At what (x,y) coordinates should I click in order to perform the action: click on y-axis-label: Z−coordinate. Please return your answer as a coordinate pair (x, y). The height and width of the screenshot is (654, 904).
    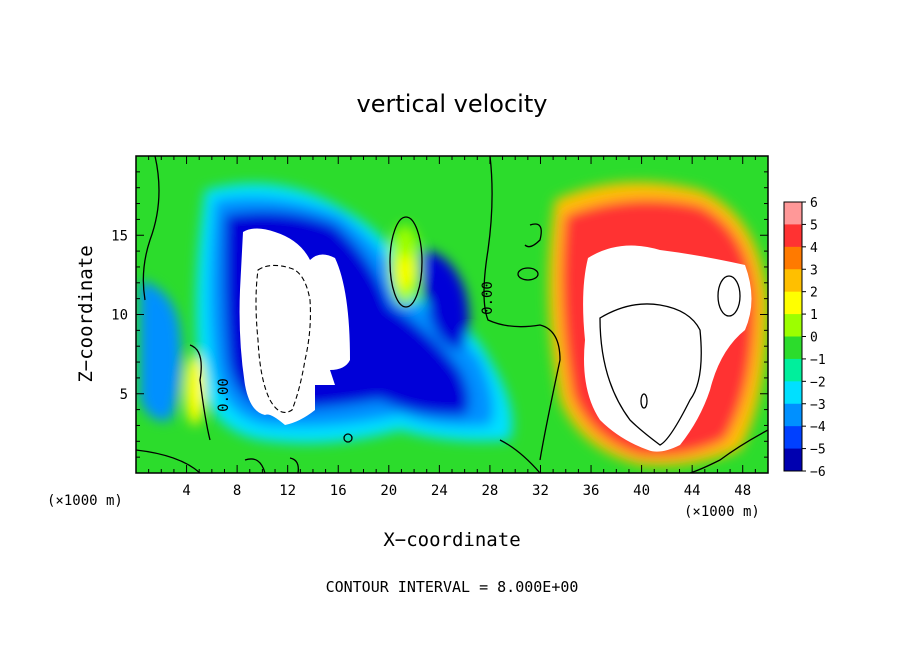
    Looking at the image, I should click on (86, 313).